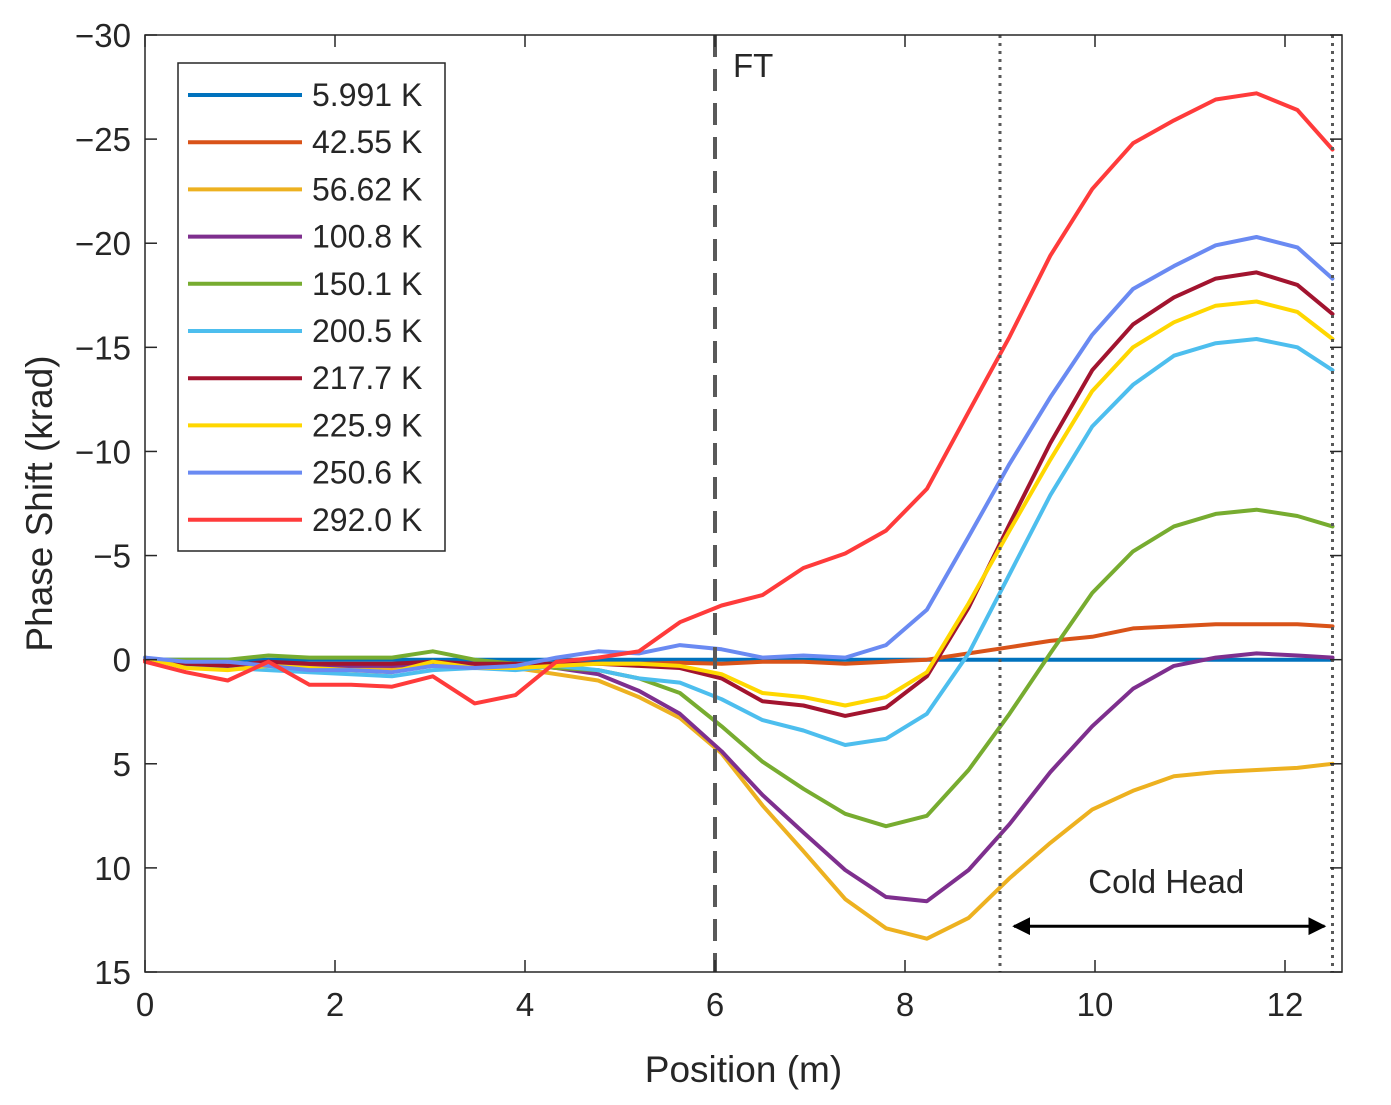 The height and width of the screenshot is (1105, 1391). What do you see at coordinates (103, 35) in the screenshot?
I see `y-tick-label: −30` at bounding box center [103, 35].